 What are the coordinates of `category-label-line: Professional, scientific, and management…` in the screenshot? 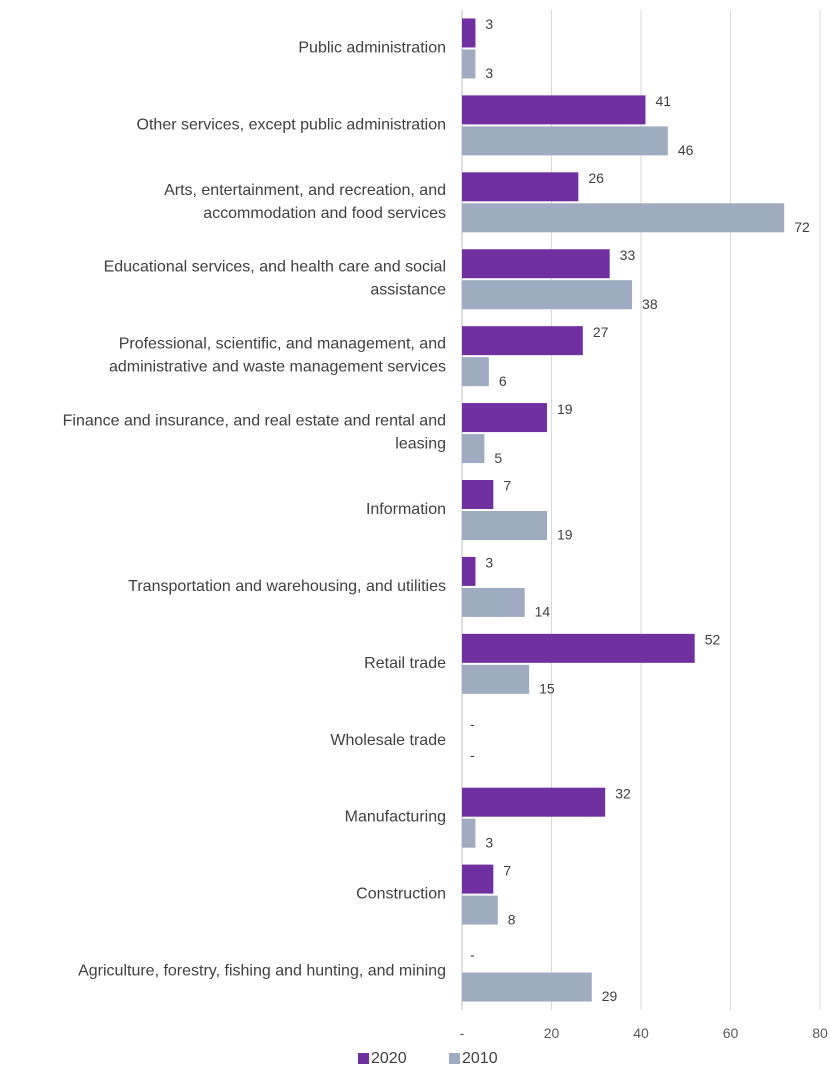 It's located at (282, 344).